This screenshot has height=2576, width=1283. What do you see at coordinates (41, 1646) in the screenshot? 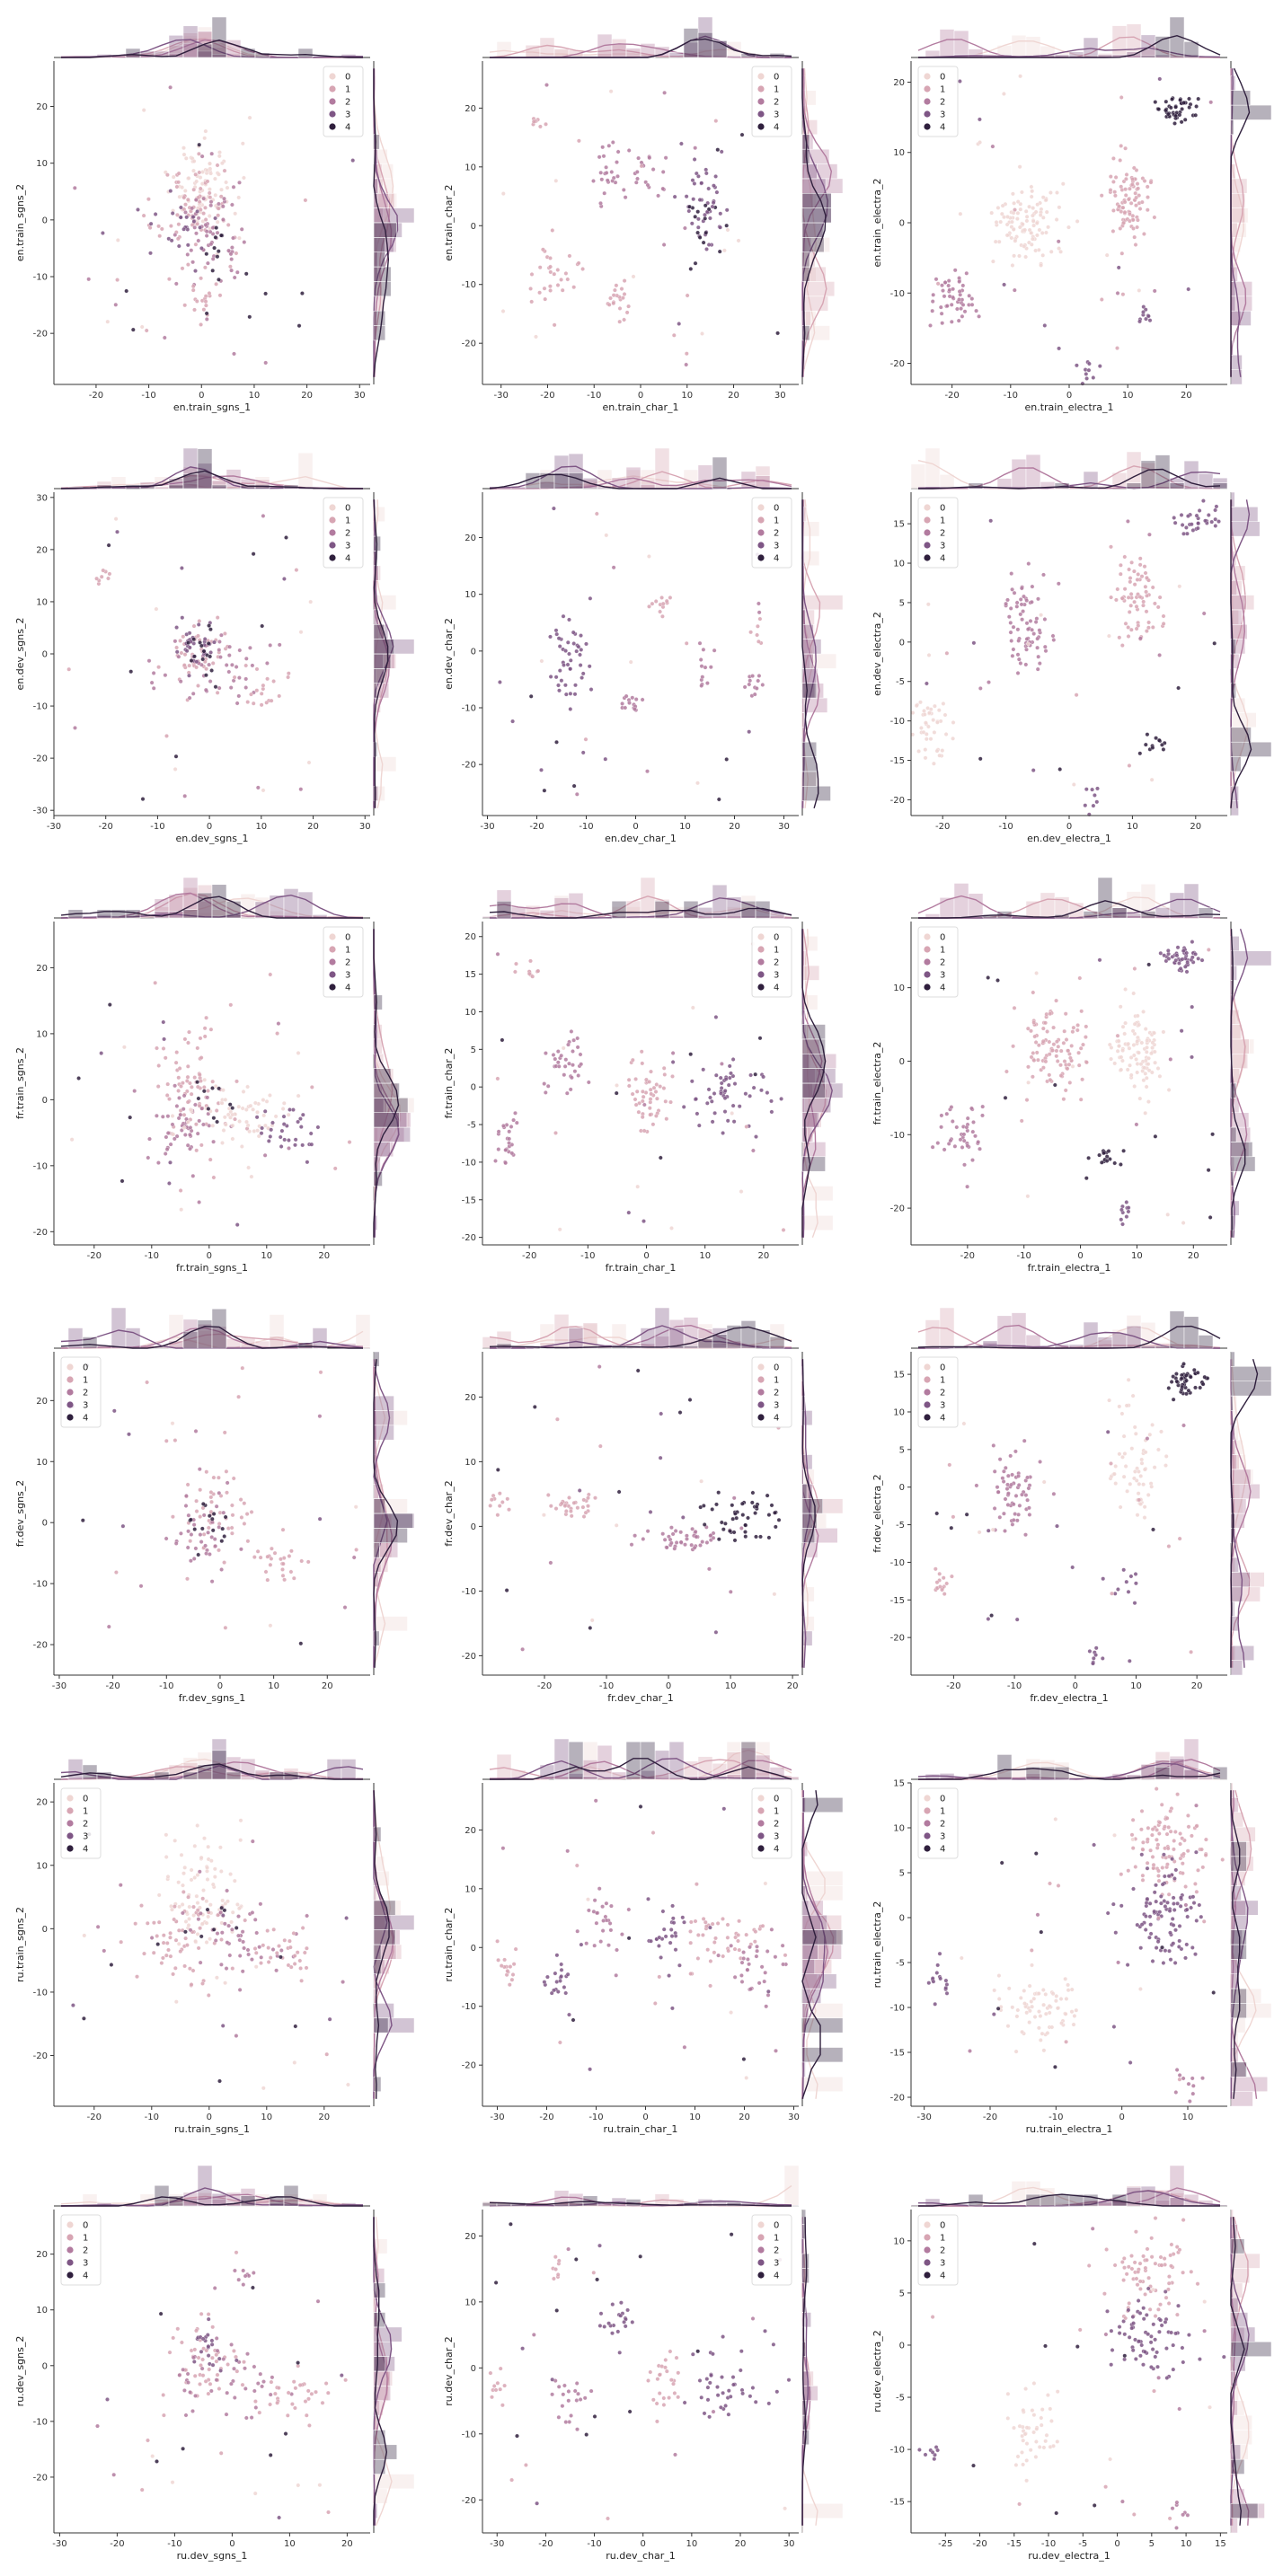
I see `y-tick-label: -20` at bounding box center [41, 1646].